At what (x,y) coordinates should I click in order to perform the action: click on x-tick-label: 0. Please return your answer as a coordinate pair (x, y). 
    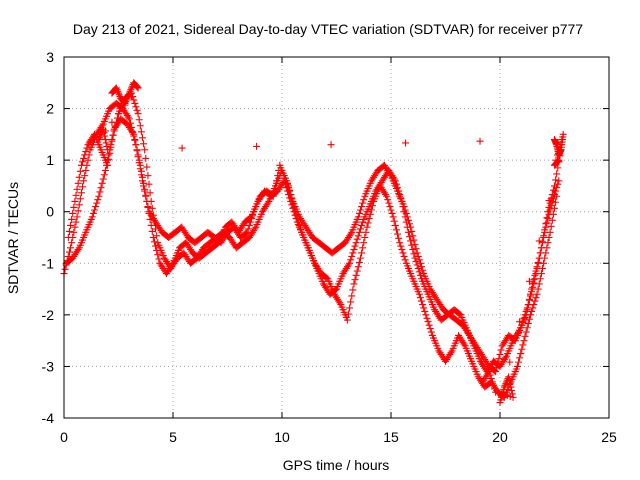
    Looking at the image, I should click on (64, 437).